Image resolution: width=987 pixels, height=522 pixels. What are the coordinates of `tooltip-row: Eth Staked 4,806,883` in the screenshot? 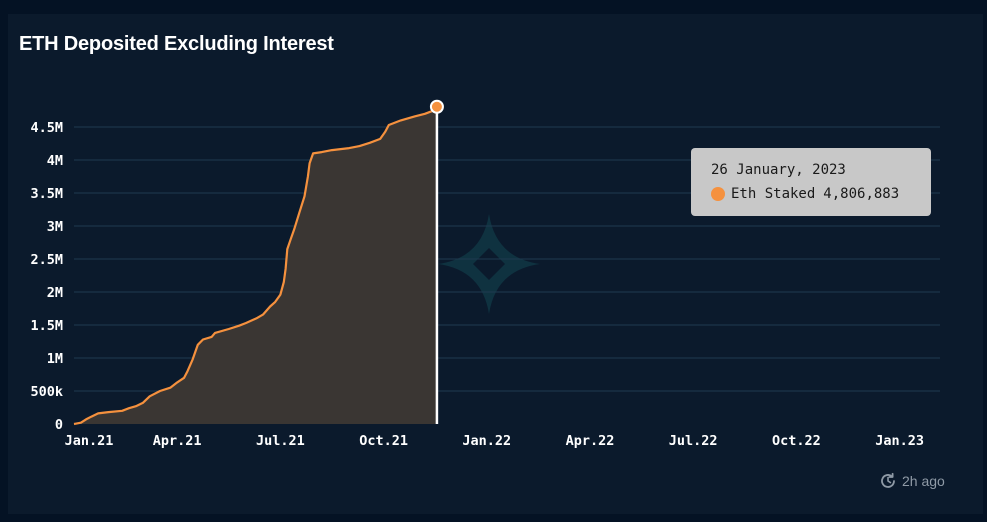 It's located at (805, 194).